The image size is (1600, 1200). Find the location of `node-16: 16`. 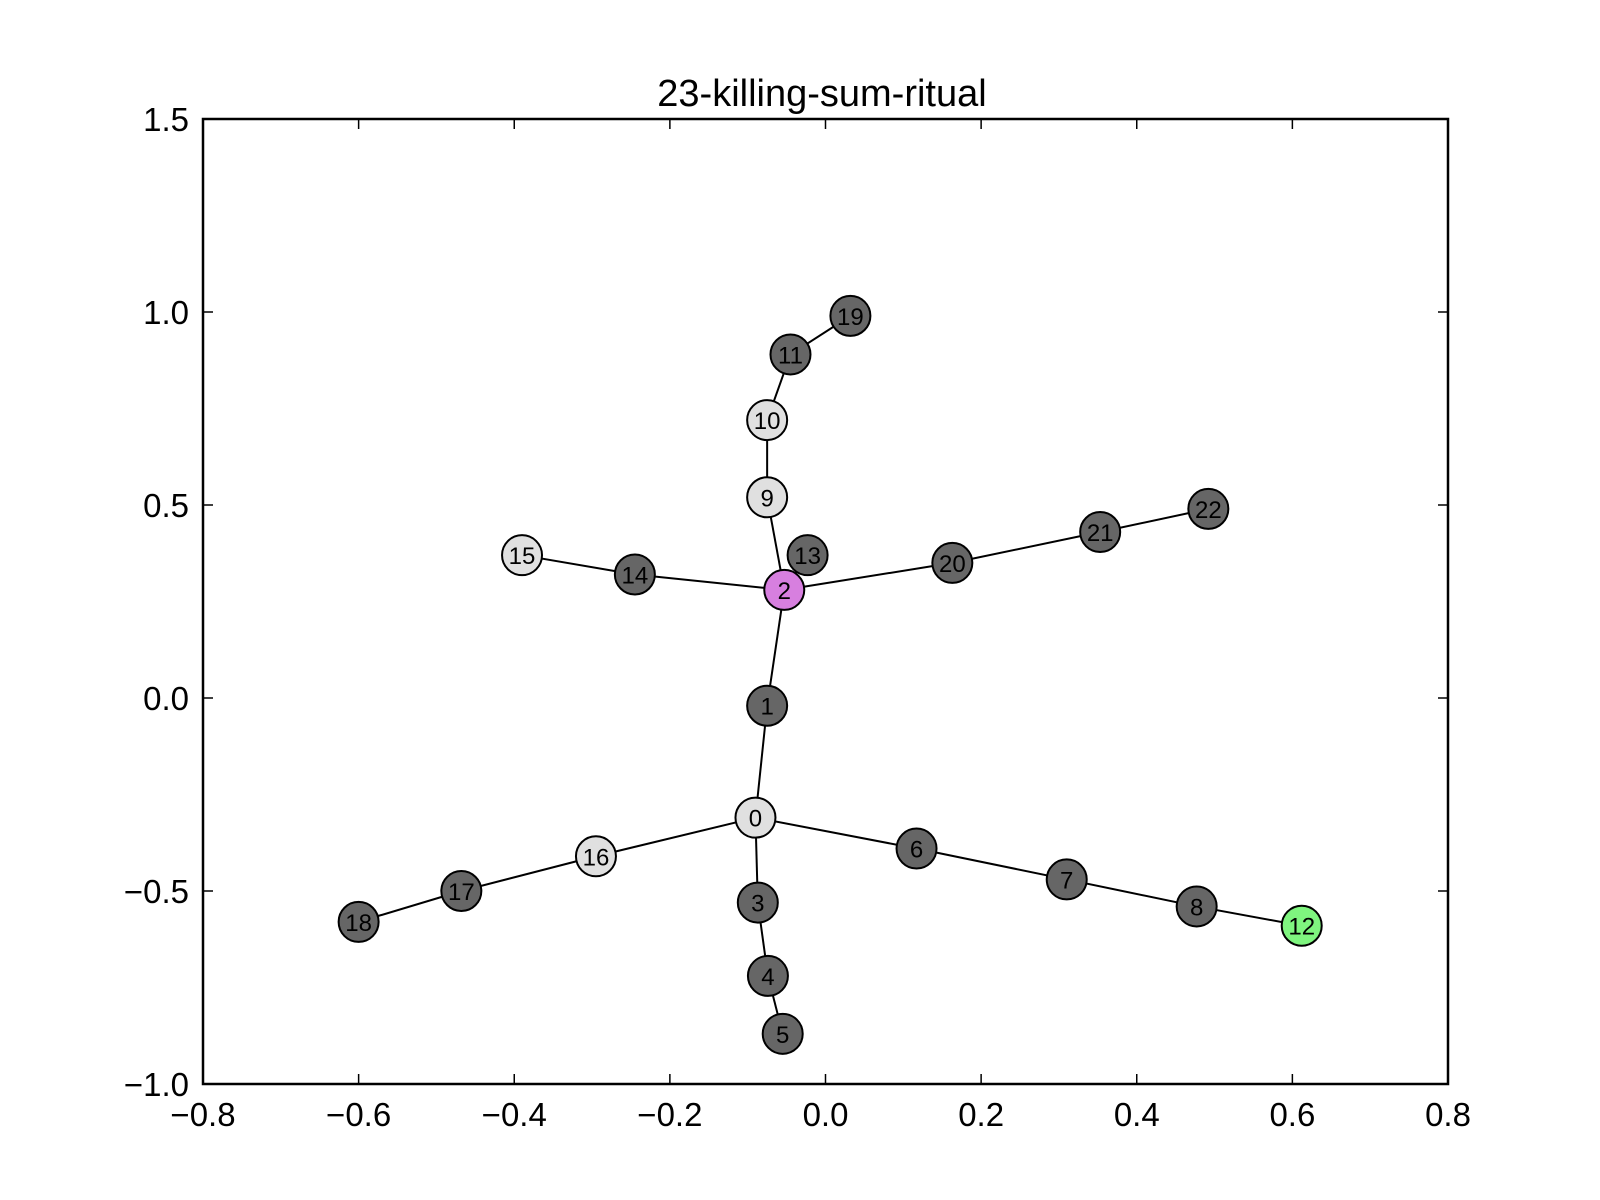

node-16: 16 is located at coordinates (595, 856).